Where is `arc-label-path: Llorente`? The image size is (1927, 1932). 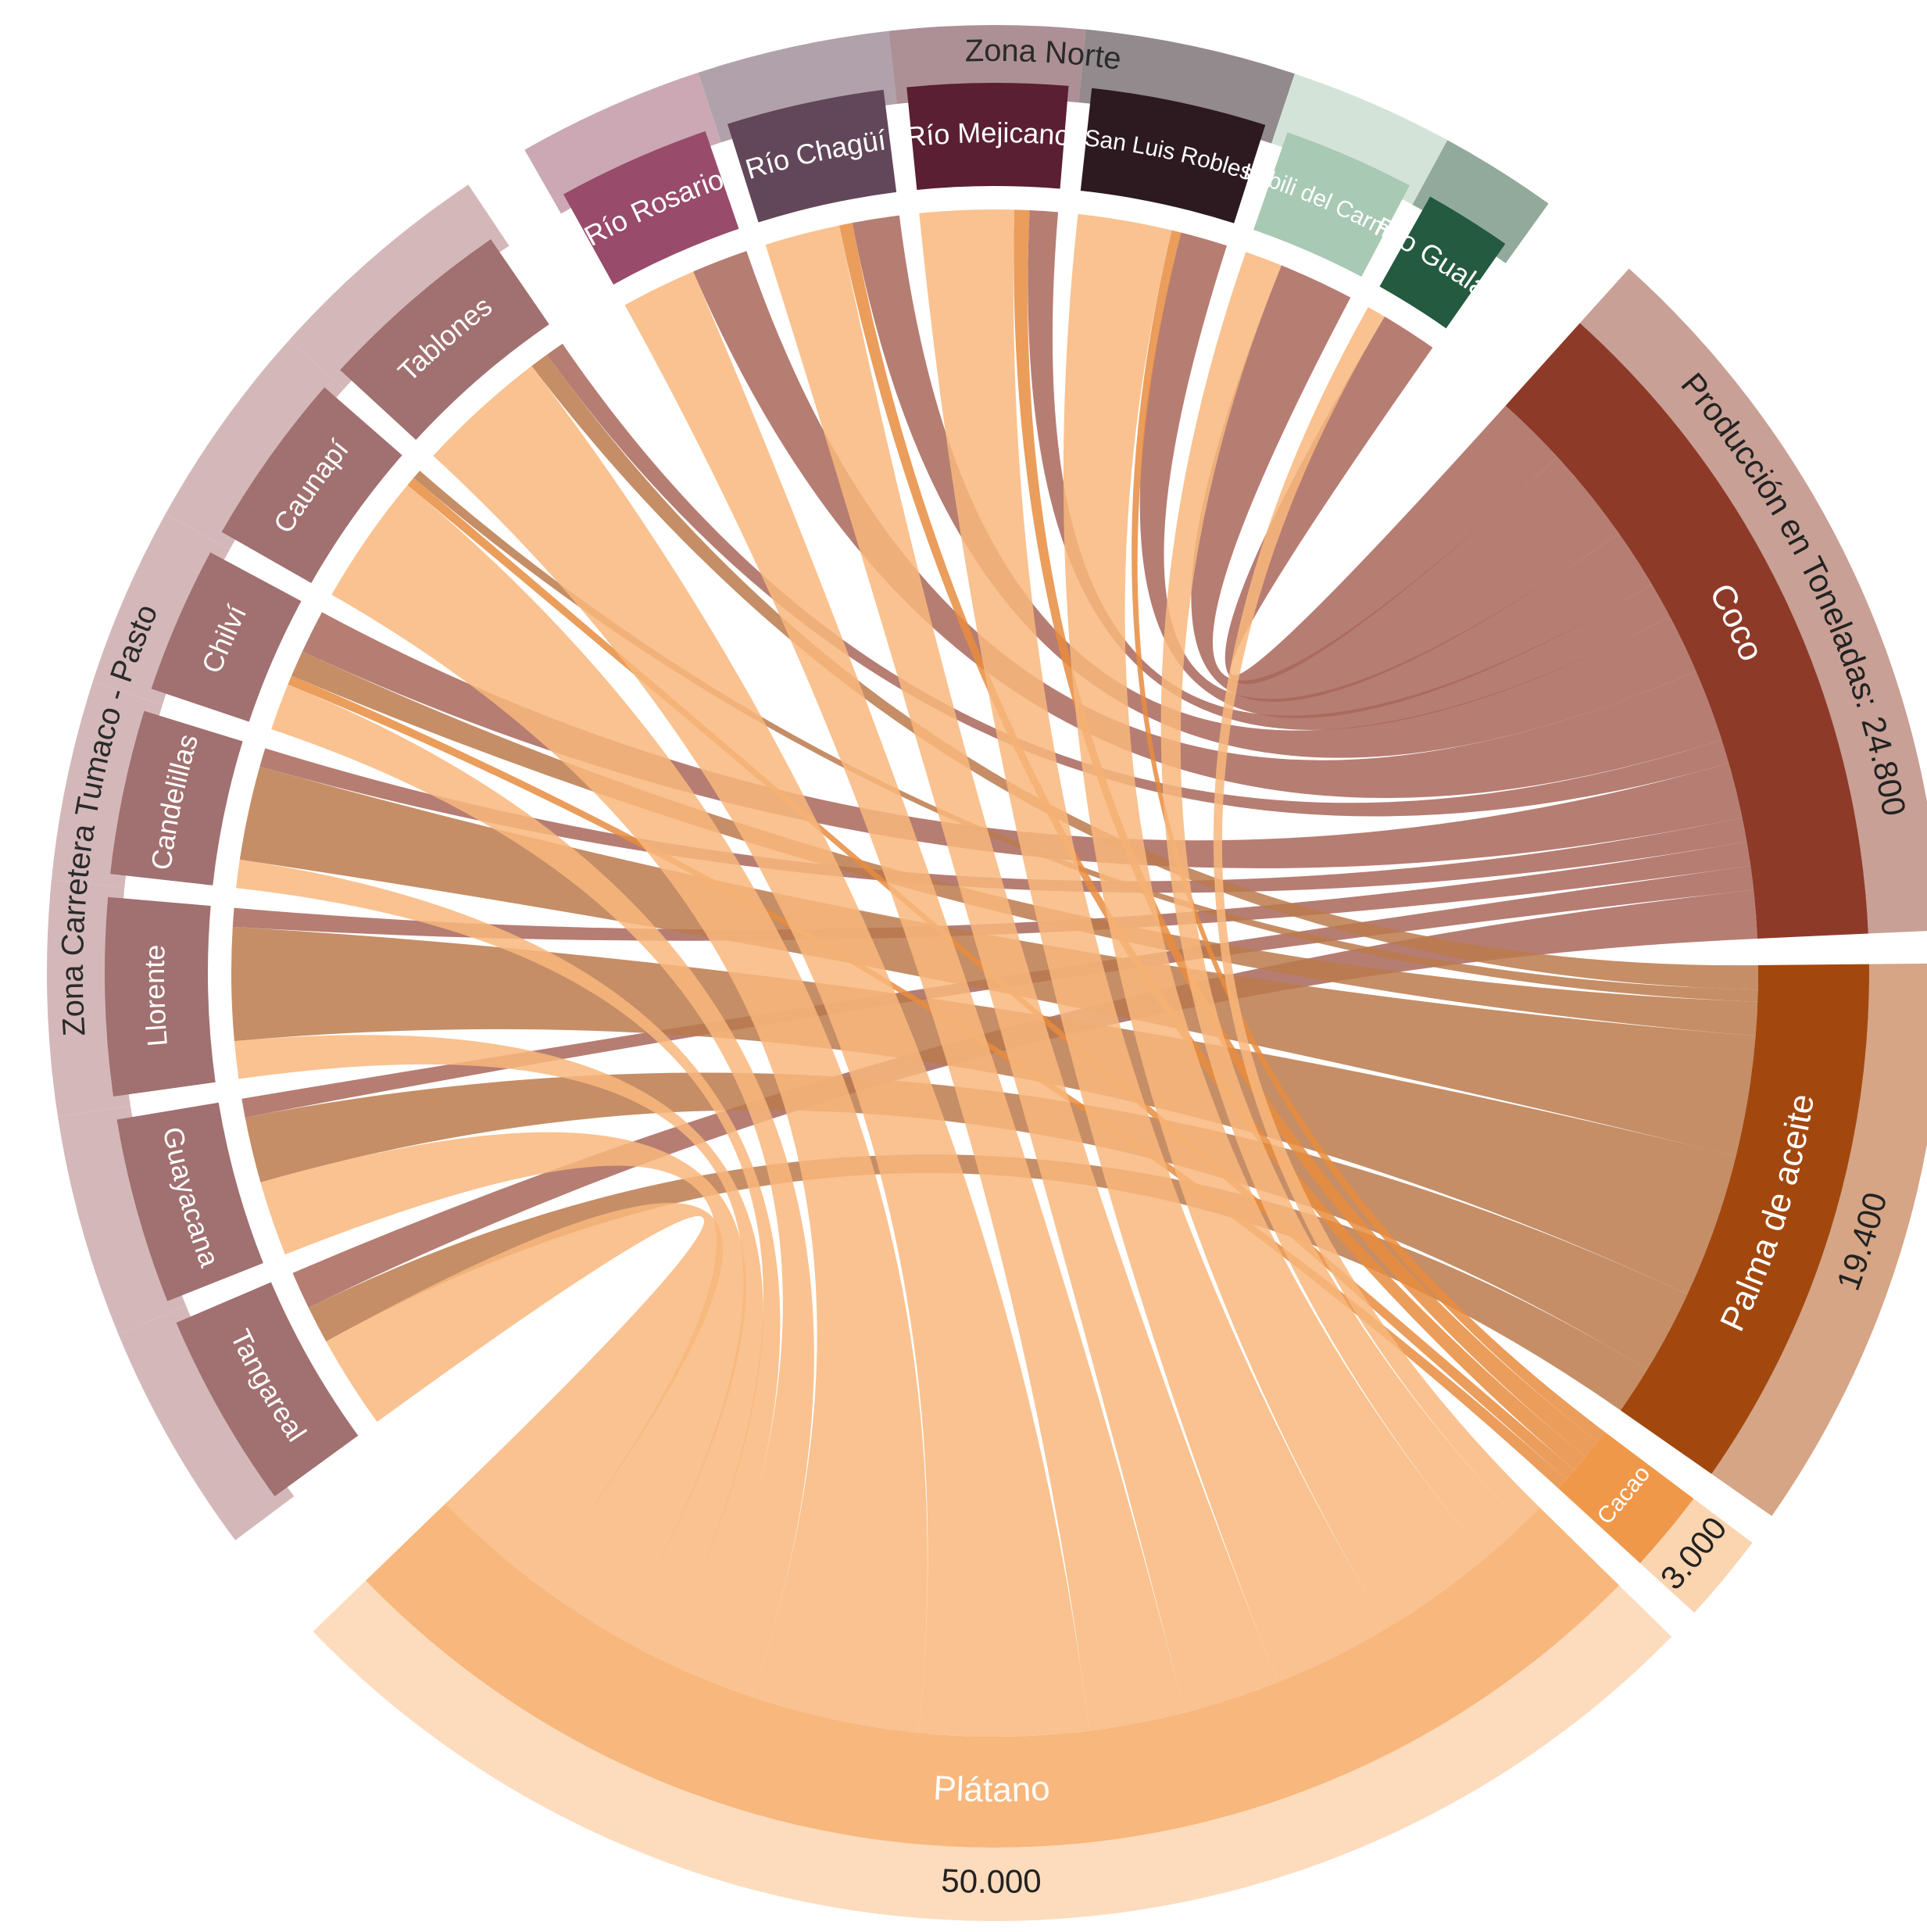
arc-label-path: Llorente is located at coordinates (155, 995).